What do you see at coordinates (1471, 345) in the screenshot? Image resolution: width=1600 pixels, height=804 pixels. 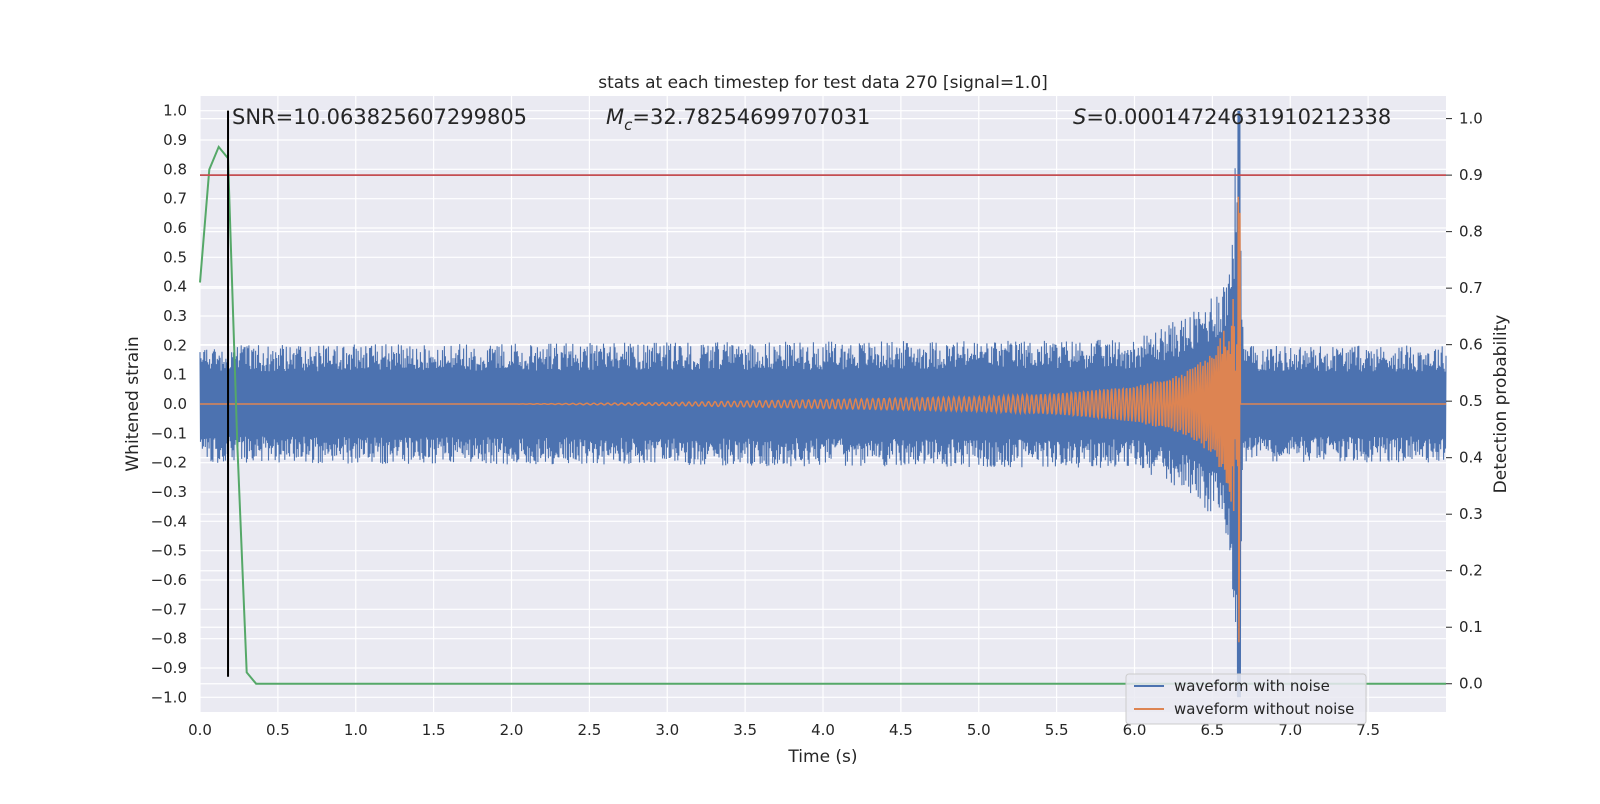 I see `y-right-tick-label: 0.6` at bounding box center [1471, 345].